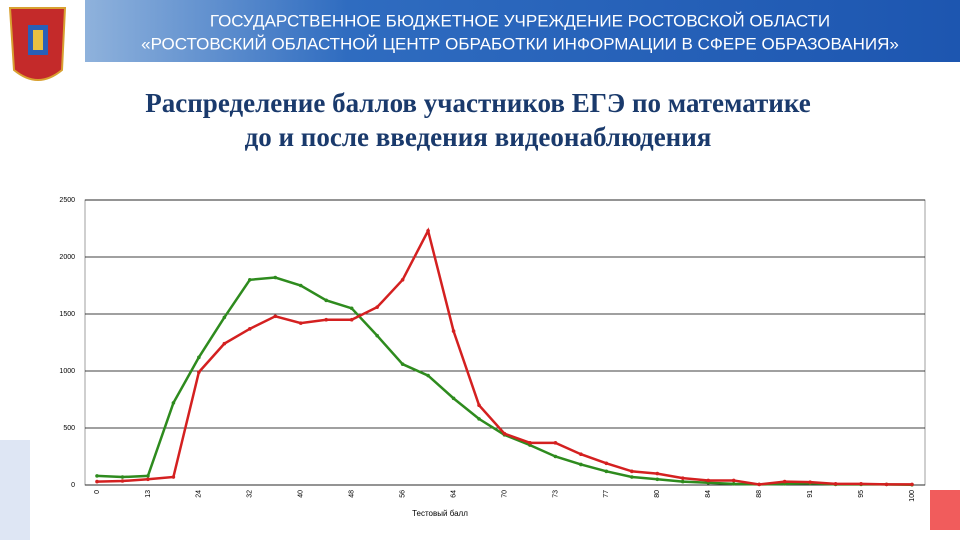 This screenshot has height=545, width=960. I want to click on x-tick-label: 32, so click(250, 494).